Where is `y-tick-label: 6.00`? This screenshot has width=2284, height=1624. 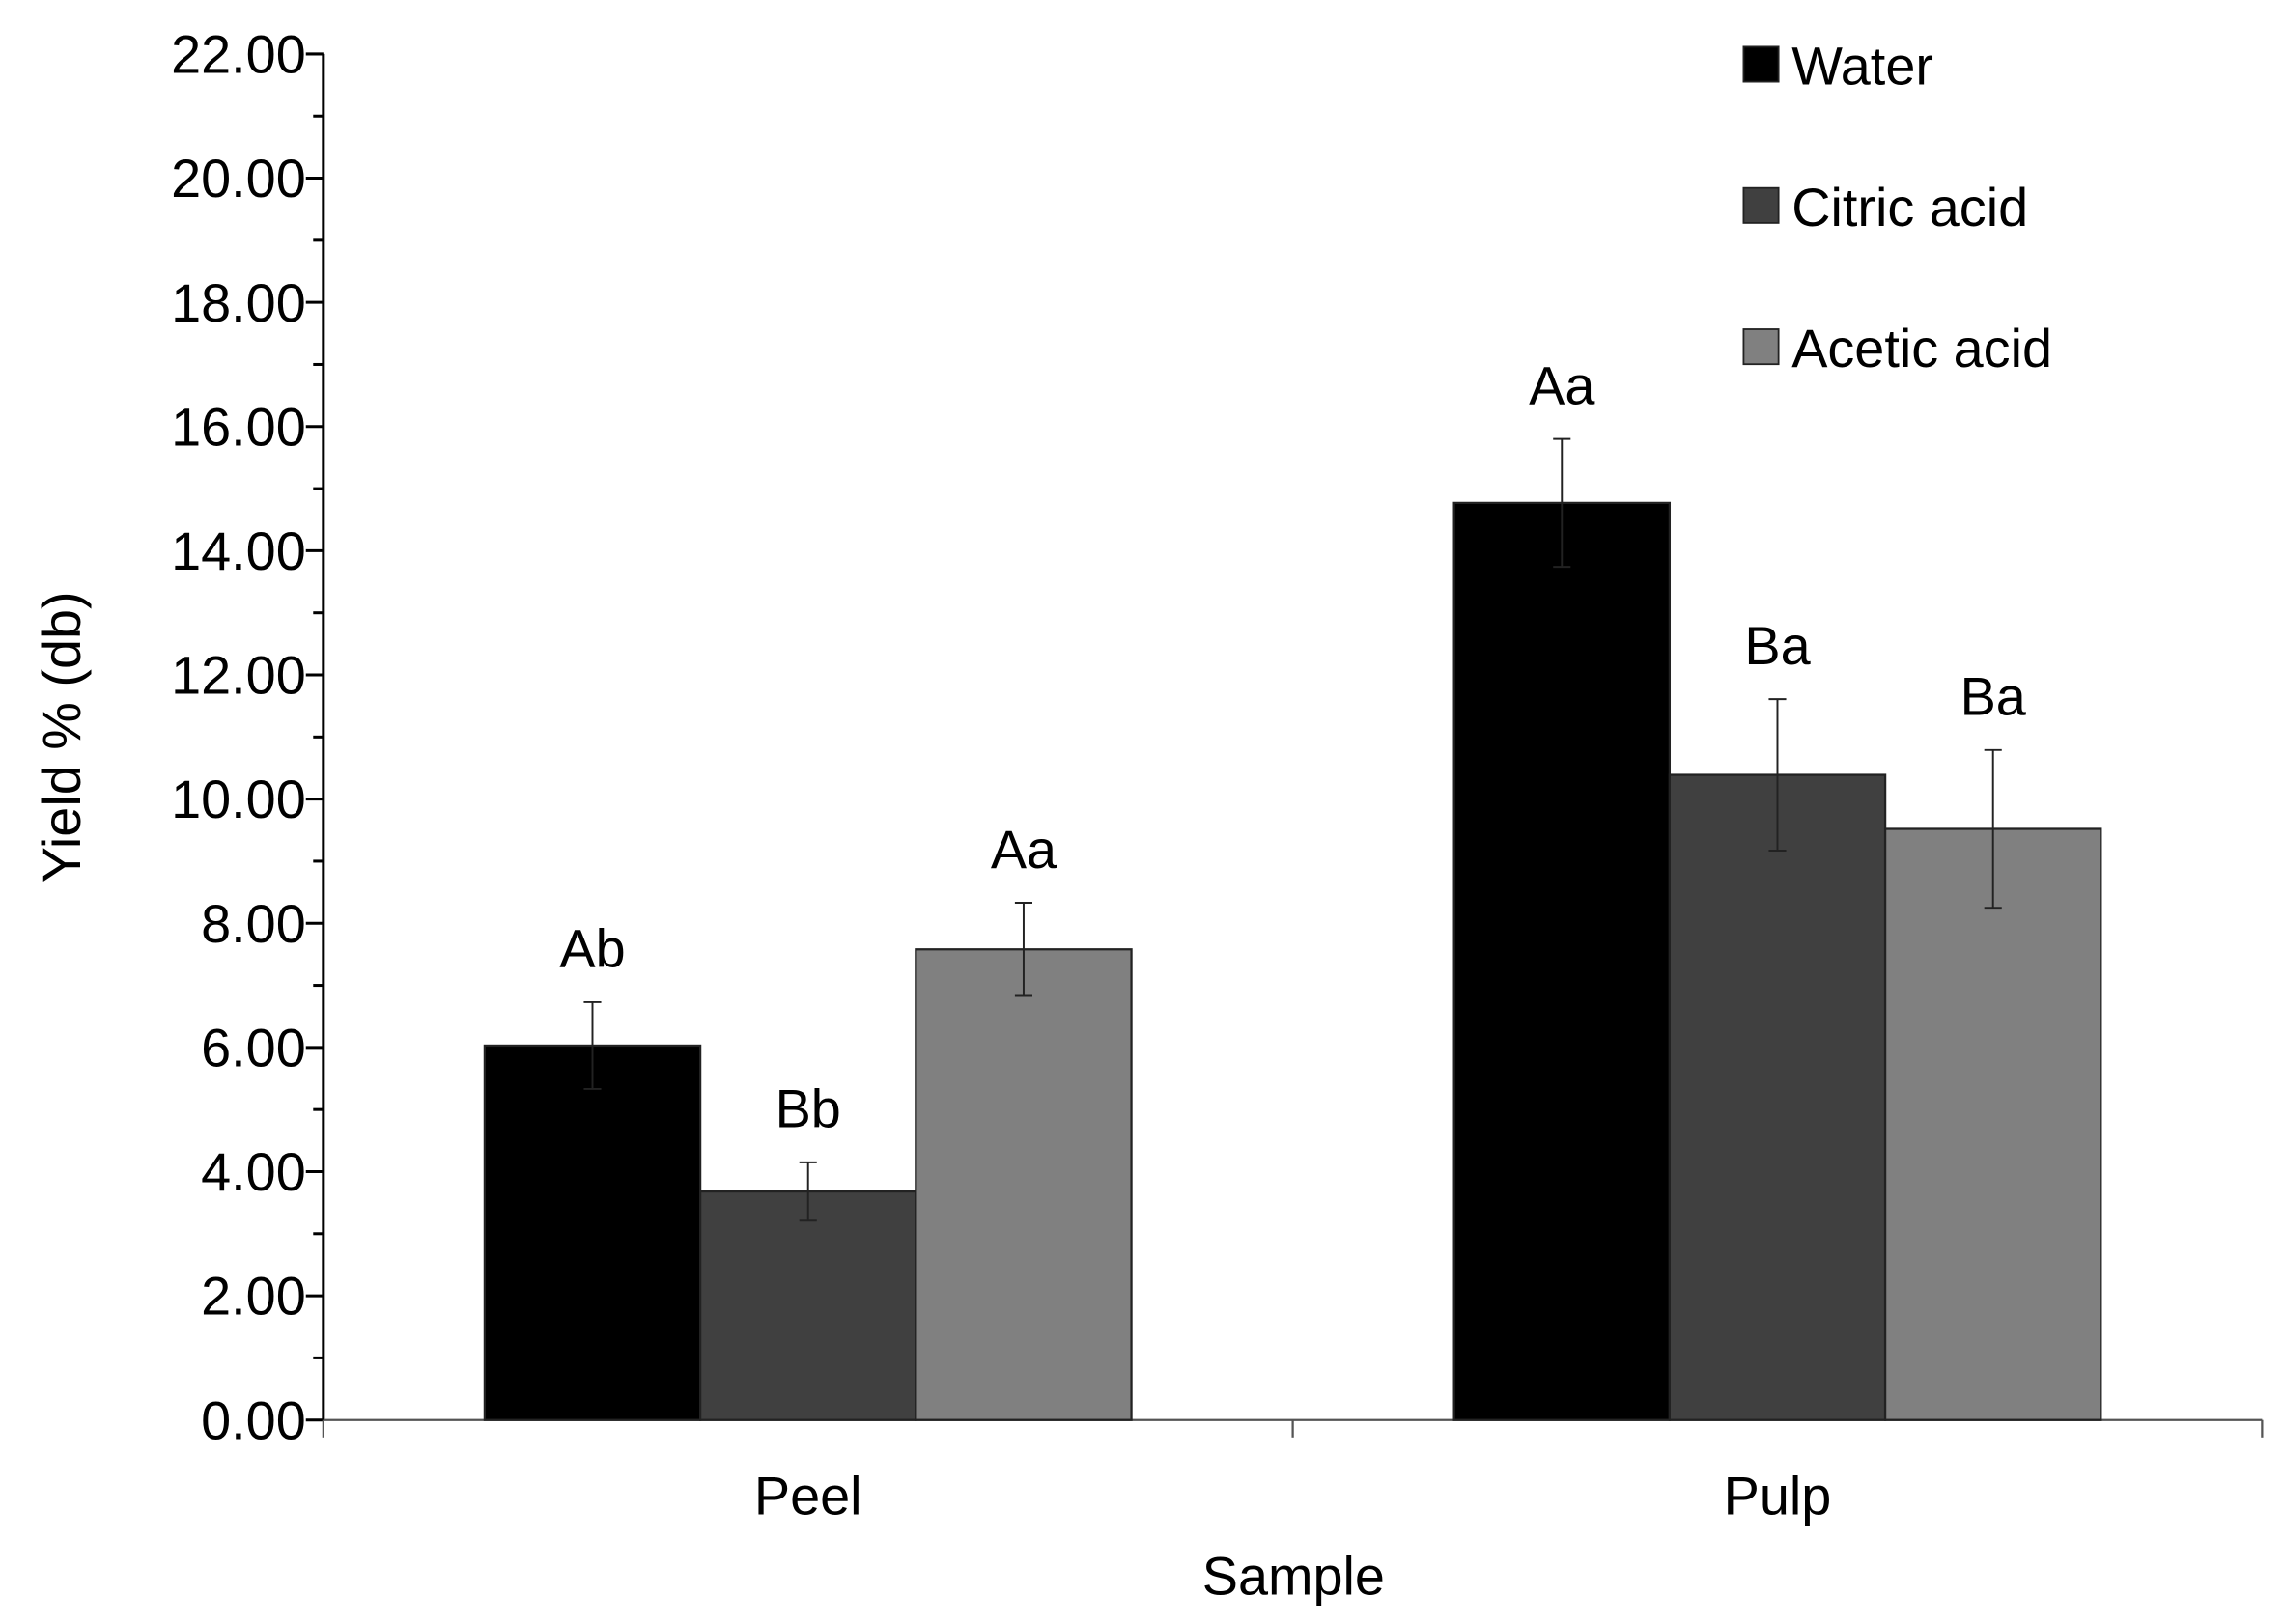
y-tick-label: 6.00 is located at coordinates (254, 1048).